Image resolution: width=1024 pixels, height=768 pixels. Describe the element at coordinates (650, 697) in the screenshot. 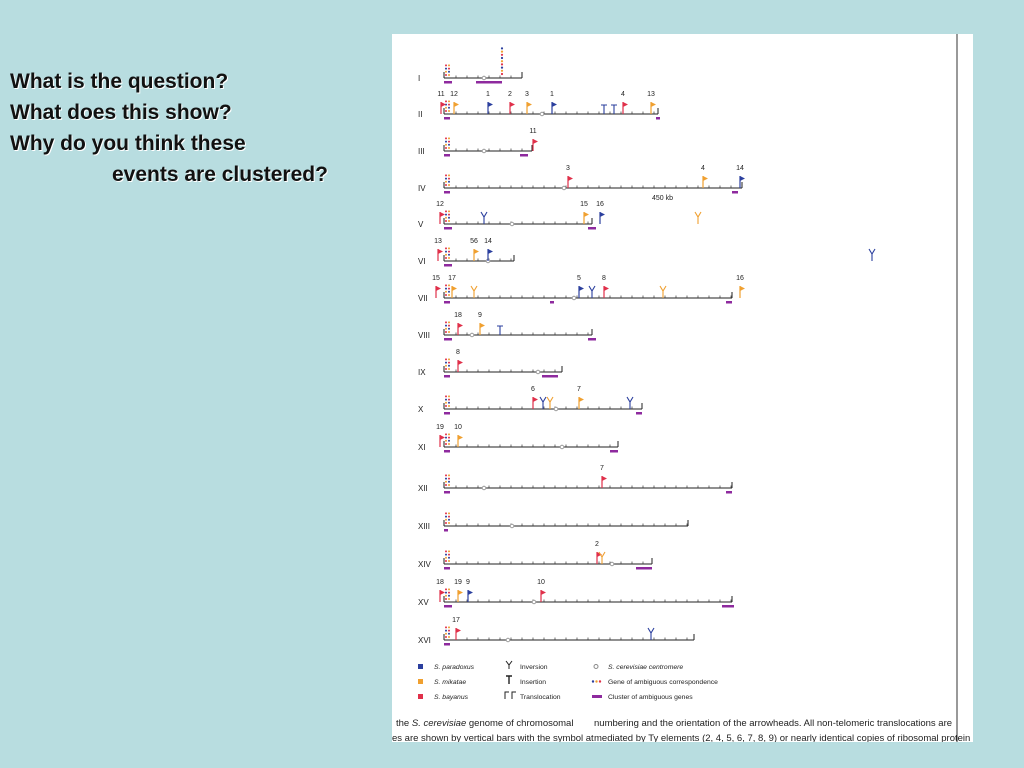

I see `legend-label: Cluster of ambiguous genes` at that location.